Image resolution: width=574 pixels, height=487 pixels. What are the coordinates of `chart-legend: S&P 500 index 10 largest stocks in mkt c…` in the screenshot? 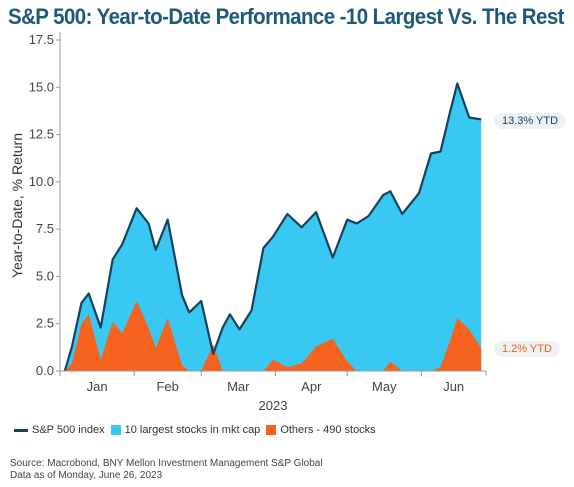 It's located at (198, 430).